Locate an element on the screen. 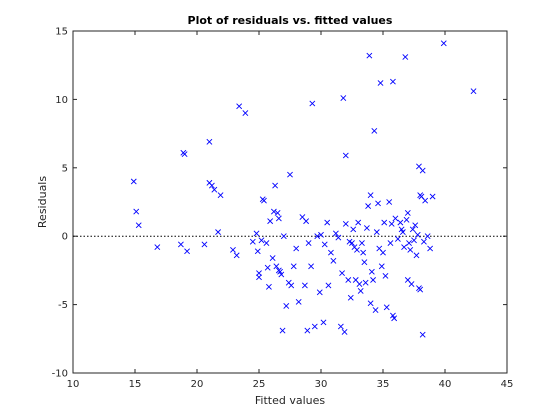  x-tick-label: 30 is located at coordinates (321, 384).